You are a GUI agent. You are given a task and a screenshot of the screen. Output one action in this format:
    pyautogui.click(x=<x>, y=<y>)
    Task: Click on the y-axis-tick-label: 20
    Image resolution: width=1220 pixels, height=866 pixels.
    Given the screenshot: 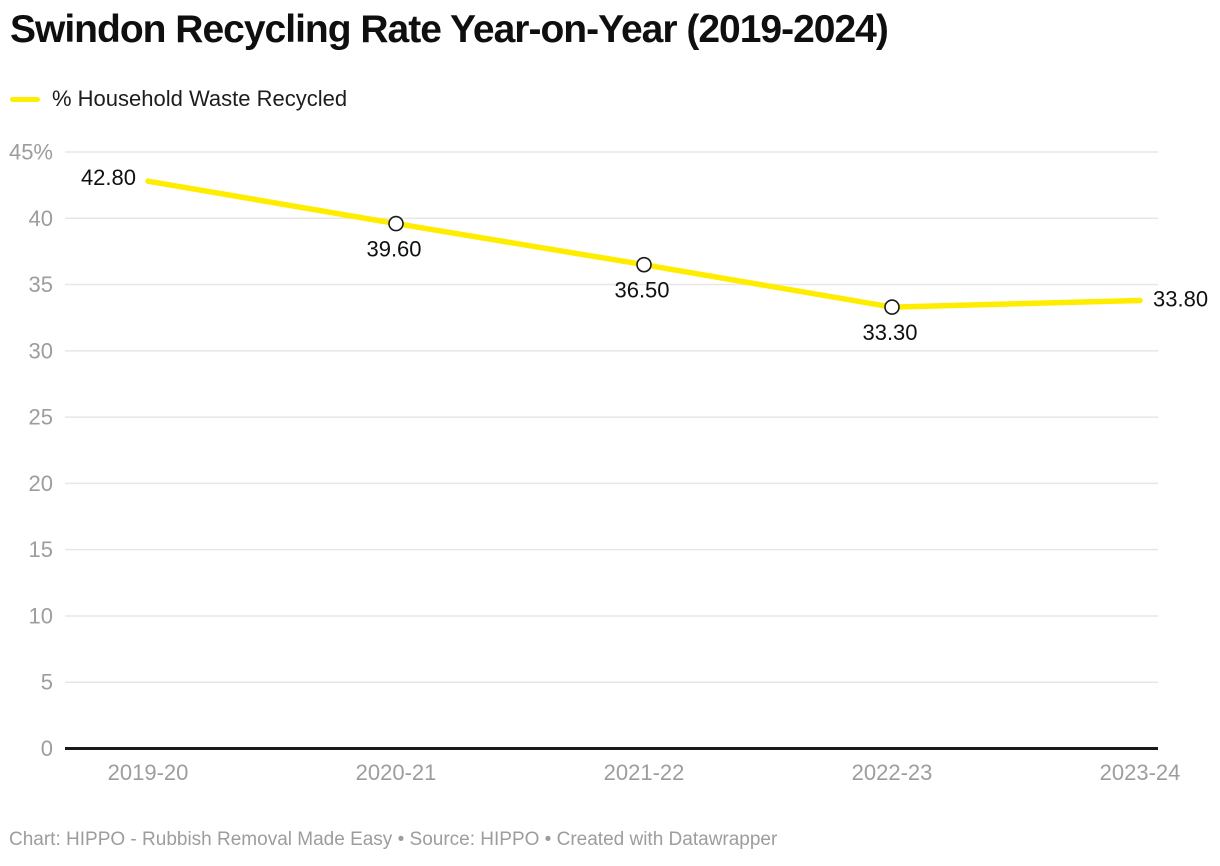 What is the action you would take?
    pyautogui.click(x=41, y=483)
    